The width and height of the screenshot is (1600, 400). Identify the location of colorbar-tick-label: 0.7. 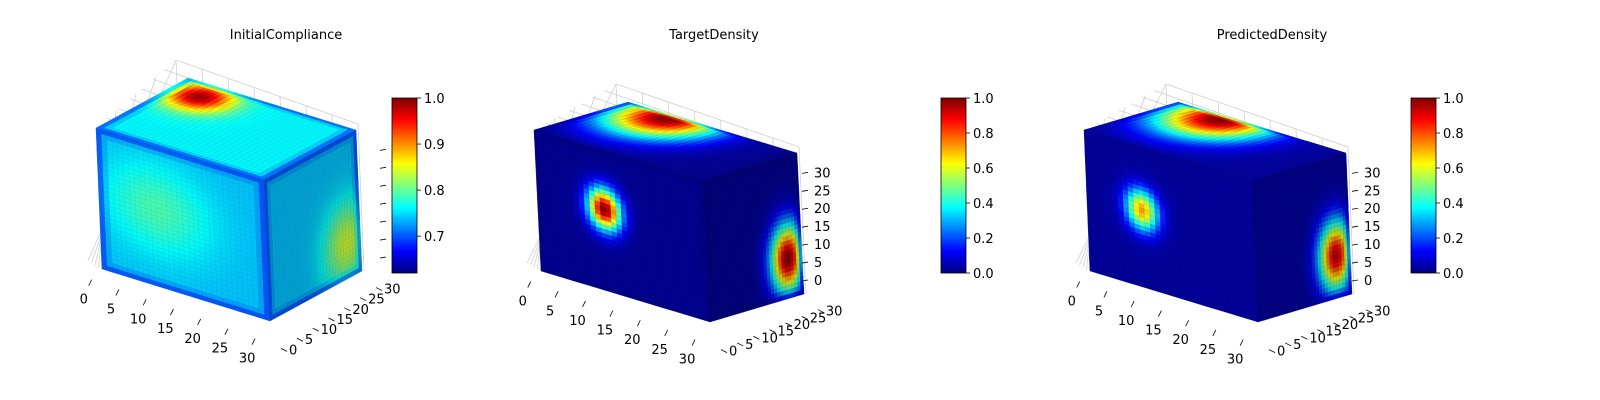
(434, 237).